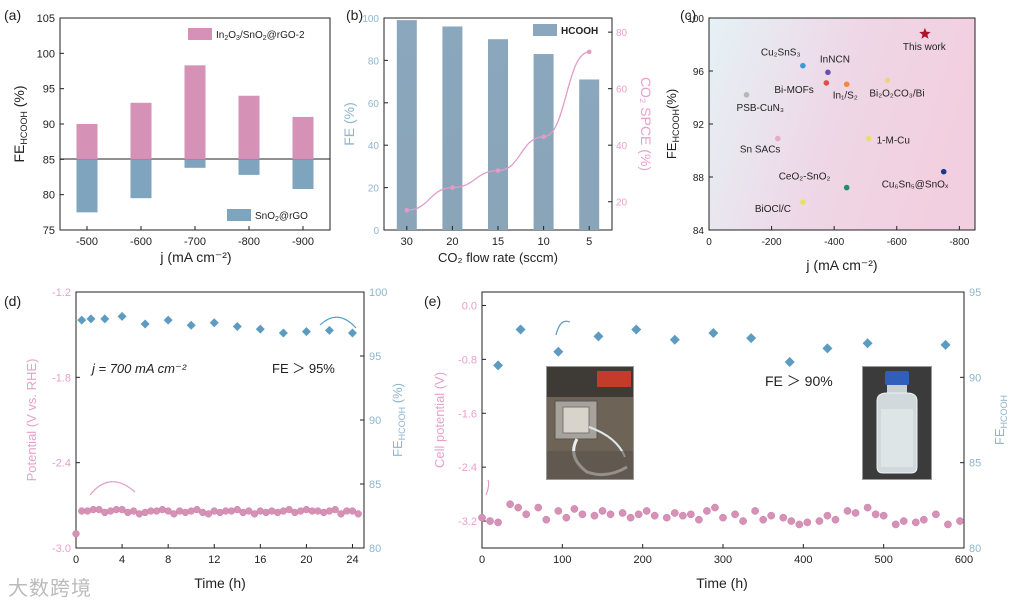 Image resolution: width=1014 pixels, height=604 pixels. What do you see at coordinates (772, 242) in the screenshot?
I see `xtick-label: -200` at bounding box center [772, 242].